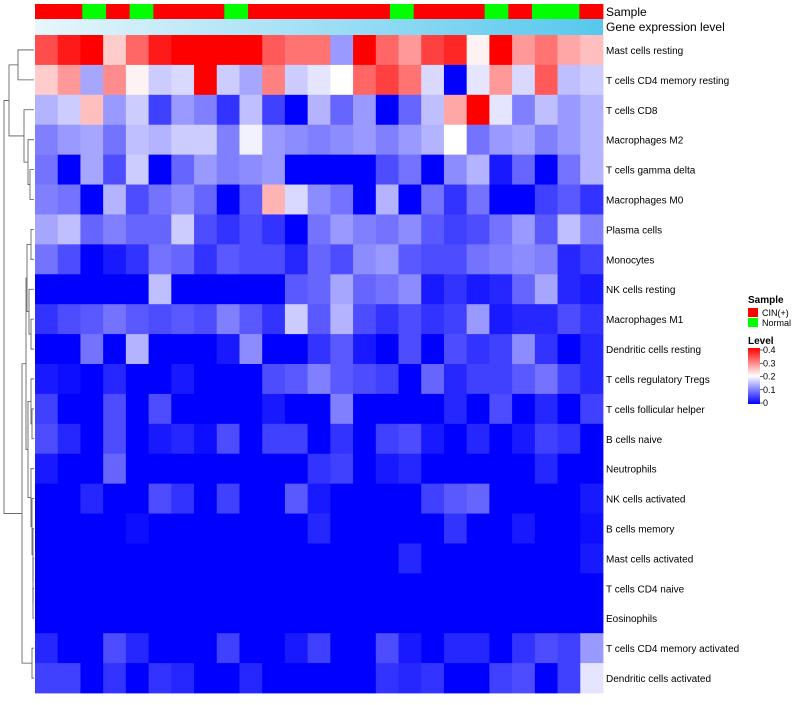  Describe the element at coordinates (496, 11) in the screenshot. I see `sample-cell-normal` at that location.